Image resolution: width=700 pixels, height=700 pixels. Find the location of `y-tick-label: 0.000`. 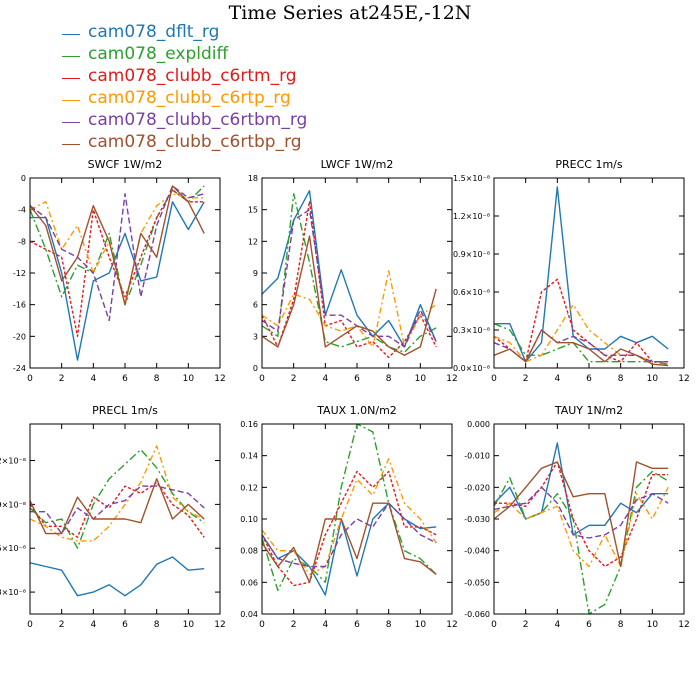

y-tick-label: 0.000 is located at coordinates (478, 424).